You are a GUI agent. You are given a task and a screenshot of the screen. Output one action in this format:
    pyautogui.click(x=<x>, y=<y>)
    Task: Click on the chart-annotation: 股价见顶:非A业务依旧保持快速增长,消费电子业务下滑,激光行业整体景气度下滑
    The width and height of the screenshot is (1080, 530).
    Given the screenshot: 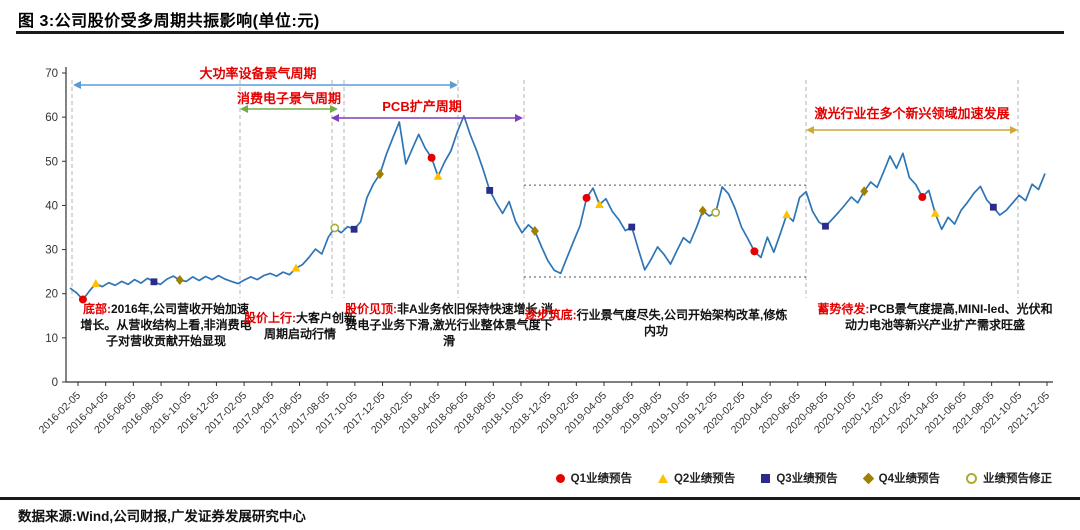 What is the action you would take?
    pyautogui.click(x=449, y=325)
    